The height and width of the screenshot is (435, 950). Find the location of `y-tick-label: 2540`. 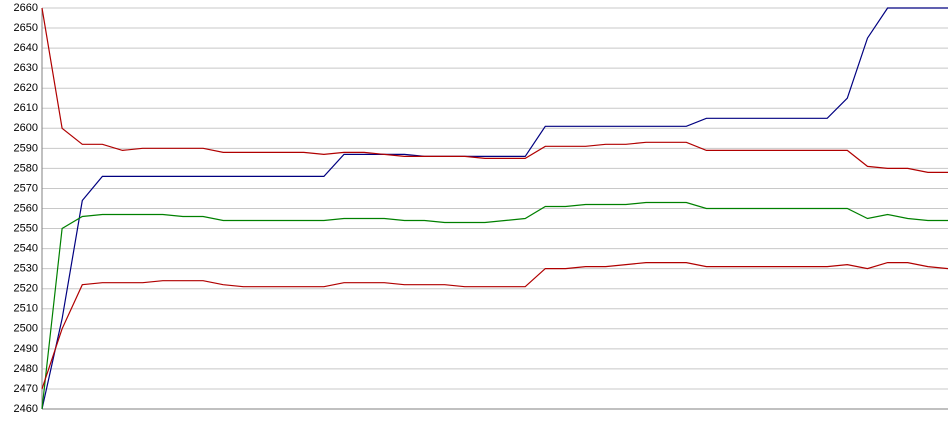

y-tick-label: 2540 is located at coordinates (26, 249).